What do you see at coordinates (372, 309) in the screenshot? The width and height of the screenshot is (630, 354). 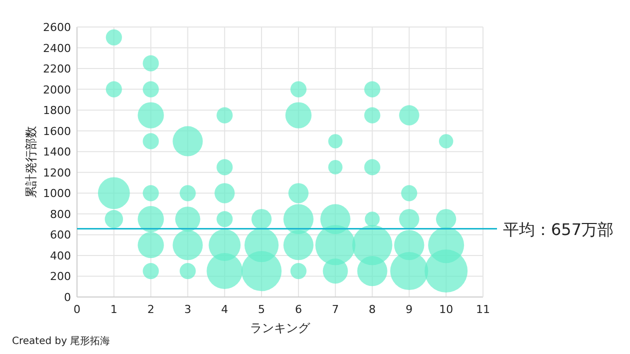 I see `x-tick-label: 8` at bounding box center [372, 309].